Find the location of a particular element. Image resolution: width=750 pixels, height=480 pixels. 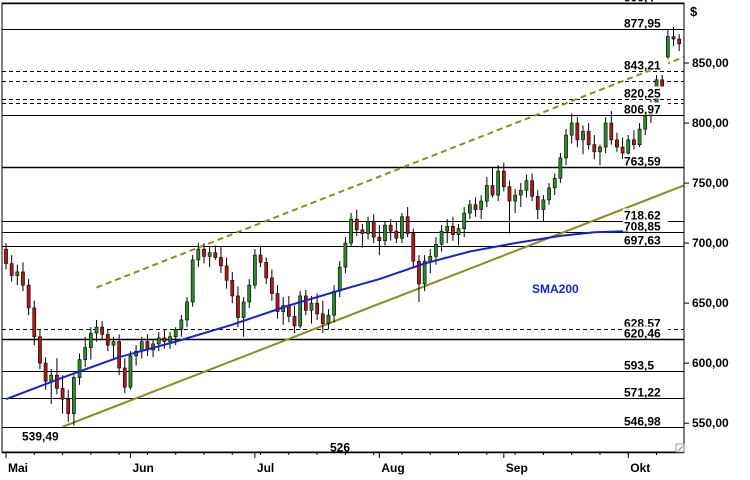

level-label: 900,4 is located at coordinates (639, 2).